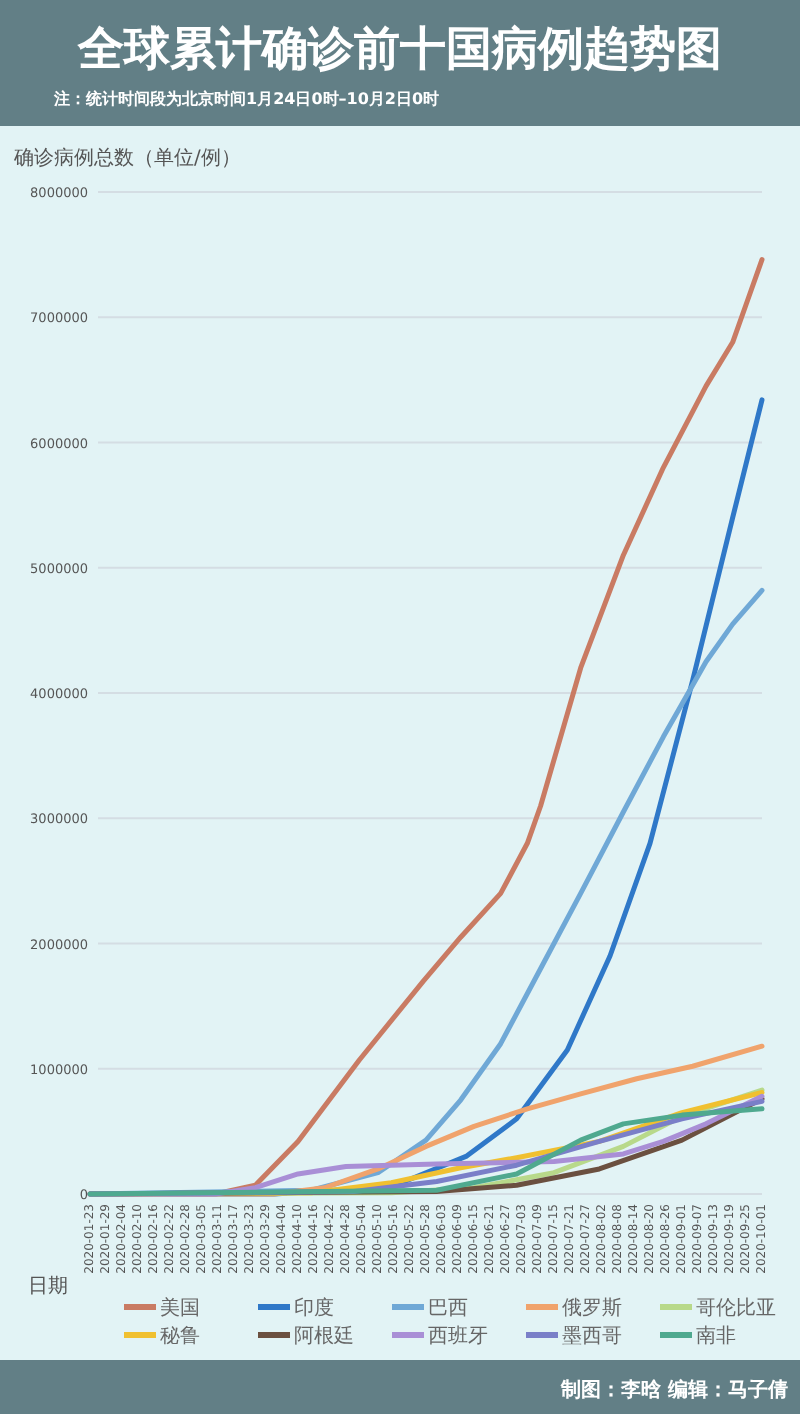 This screenshot has height=1414, width=800. I want to click on y-axis-title: 确诊病例总数（单位/例）, so click(126, 158).